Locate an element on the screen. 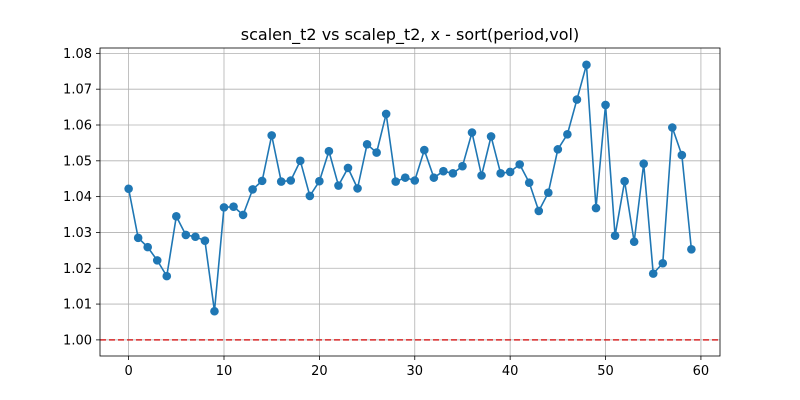 This screenshot has height=400, width=800. y-tick-label: 1.05 is located at coordinates (77, 161).